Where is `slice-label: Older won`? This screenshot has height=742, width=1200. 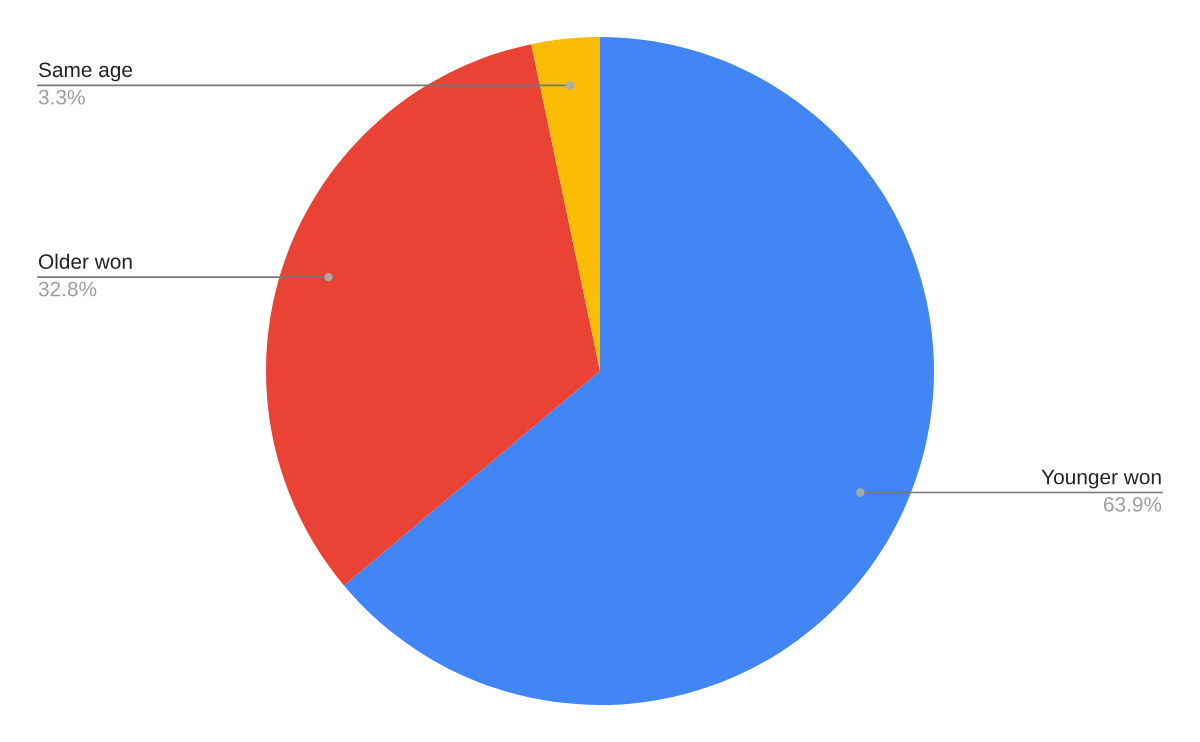 slice-label: Older won is located at coordinates (85, 261).